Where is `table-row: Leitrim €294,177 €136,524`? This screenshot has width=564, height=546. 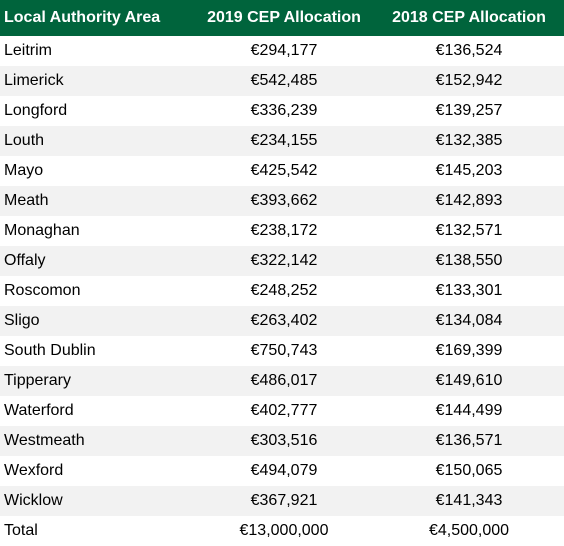 table-row: Leitrim €294,177 €136,524 is located at coordinates (282, 51).